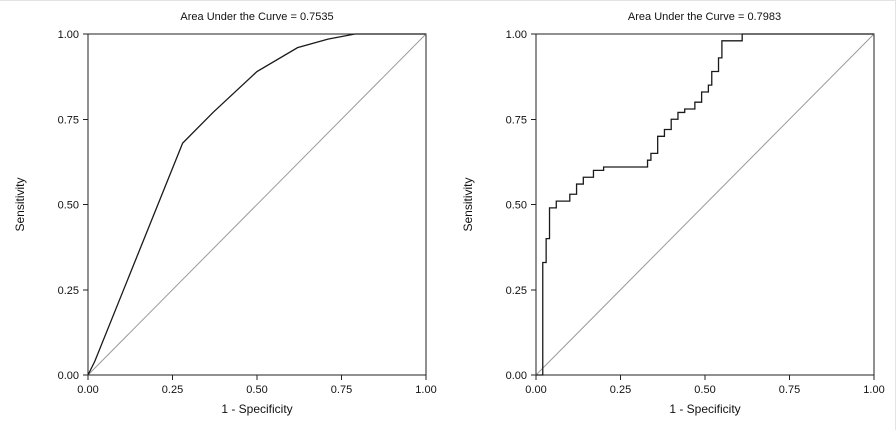 Image resolution: width=896 pixels, height=430 pixels. Describe the element at coordinates (257, 17) in the screenshot. I see `chart-title-left: Area Under the Curve = 0.7535` at that location.